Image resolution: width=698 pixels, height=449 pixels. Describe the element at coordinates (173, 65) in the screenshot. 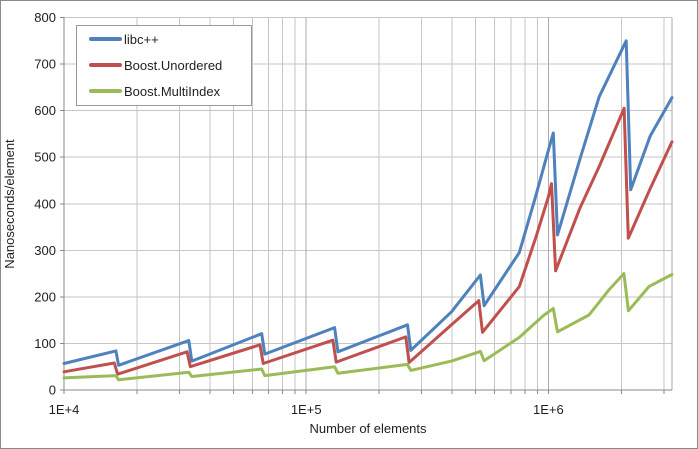

I see `legend-label: Boost.Unordered` at that location.